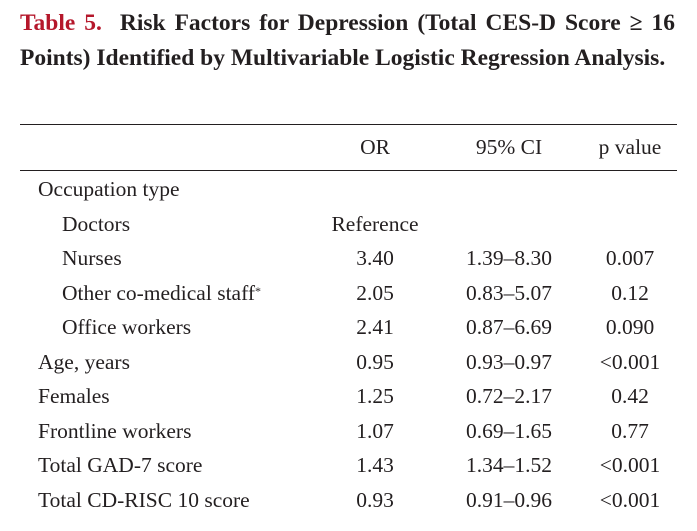  I want to click on row-or: Reference, so click(375, 224).